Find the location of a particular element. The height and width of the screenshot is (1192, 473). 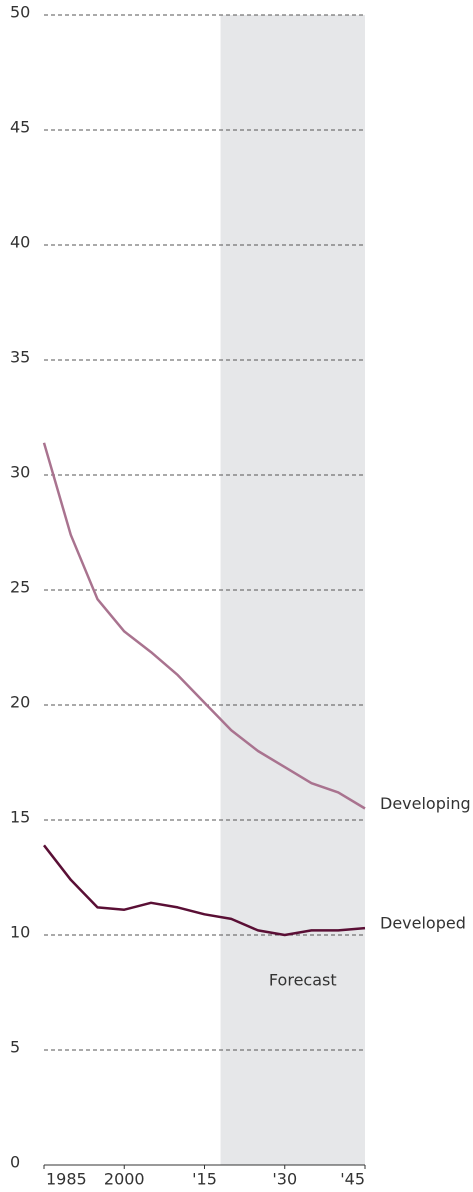

series-label: Developing is located at coordinates (425, 803).